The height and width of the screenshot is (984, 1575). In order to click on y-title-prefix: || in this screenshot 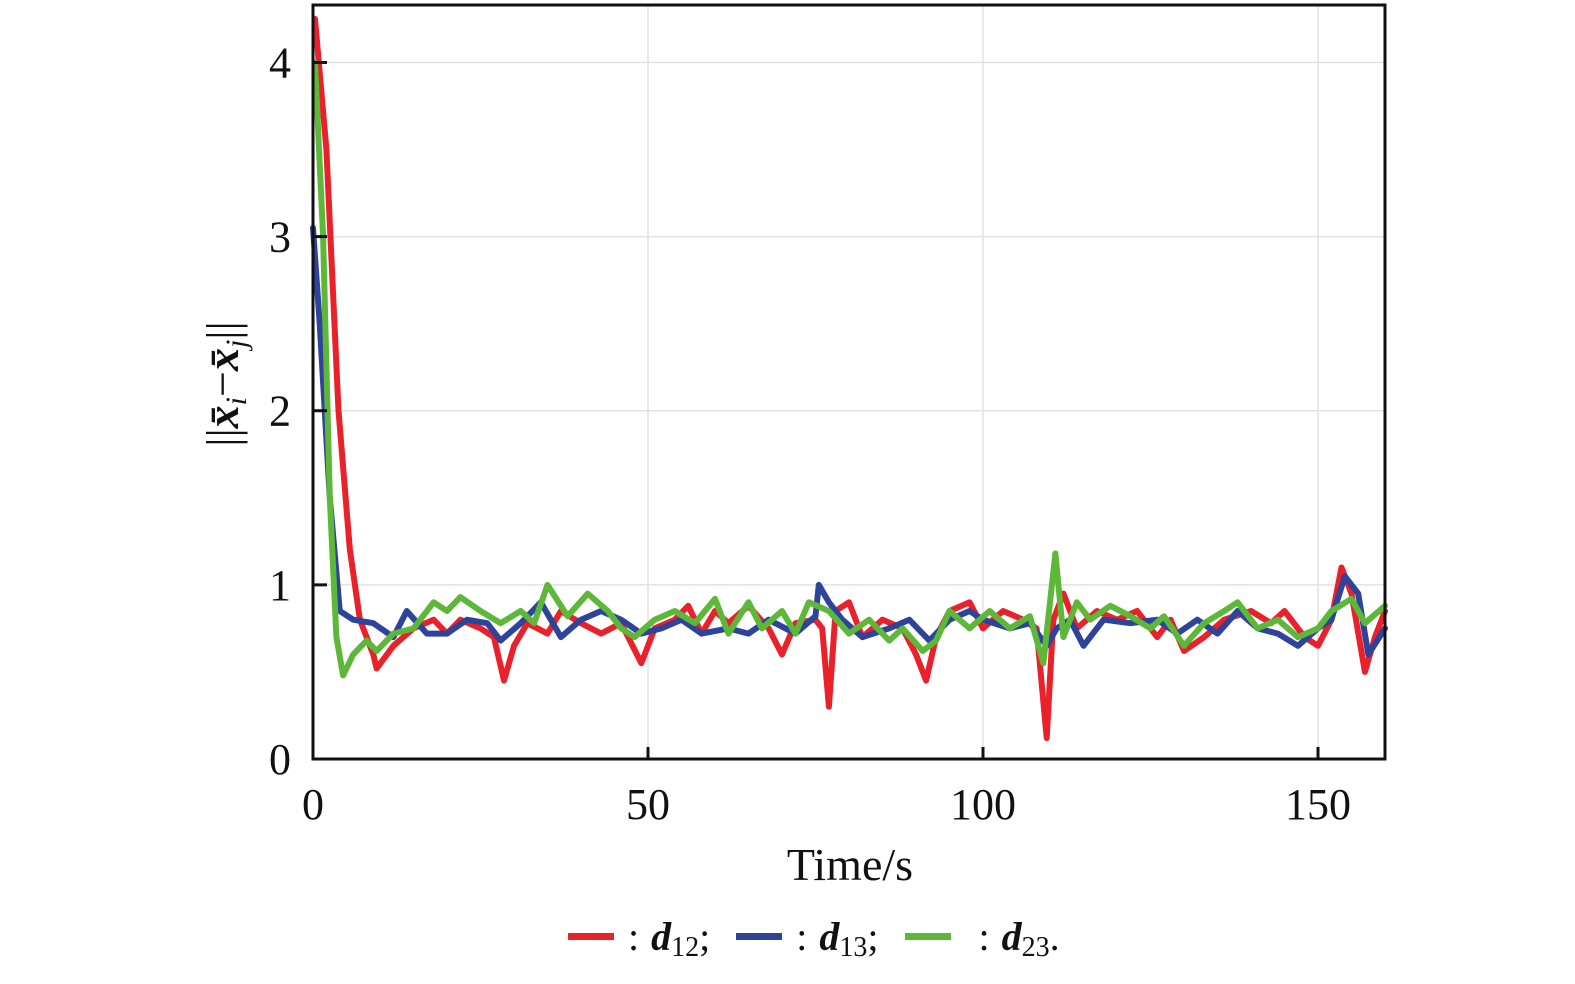, I will do `click(222, 437)`.